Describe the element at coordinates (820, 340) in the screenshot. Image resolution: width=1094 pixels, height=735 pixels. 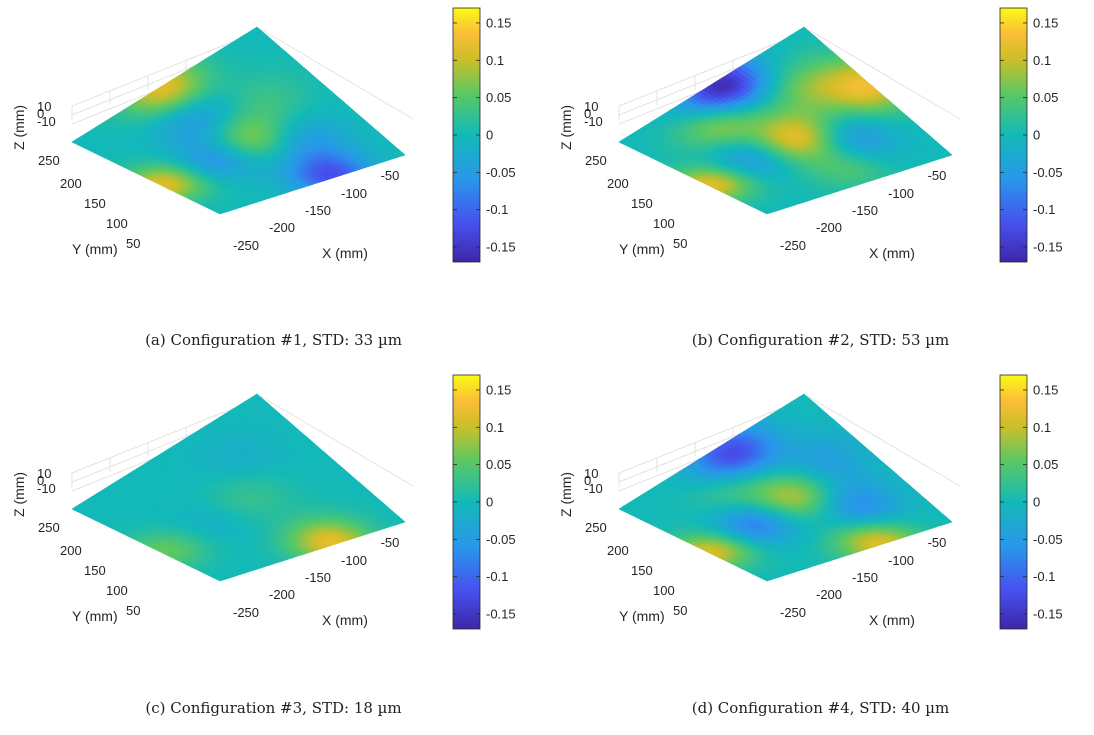
I see `figure-caption: (b) Configuration #2, STD: 53 µm` at that location.